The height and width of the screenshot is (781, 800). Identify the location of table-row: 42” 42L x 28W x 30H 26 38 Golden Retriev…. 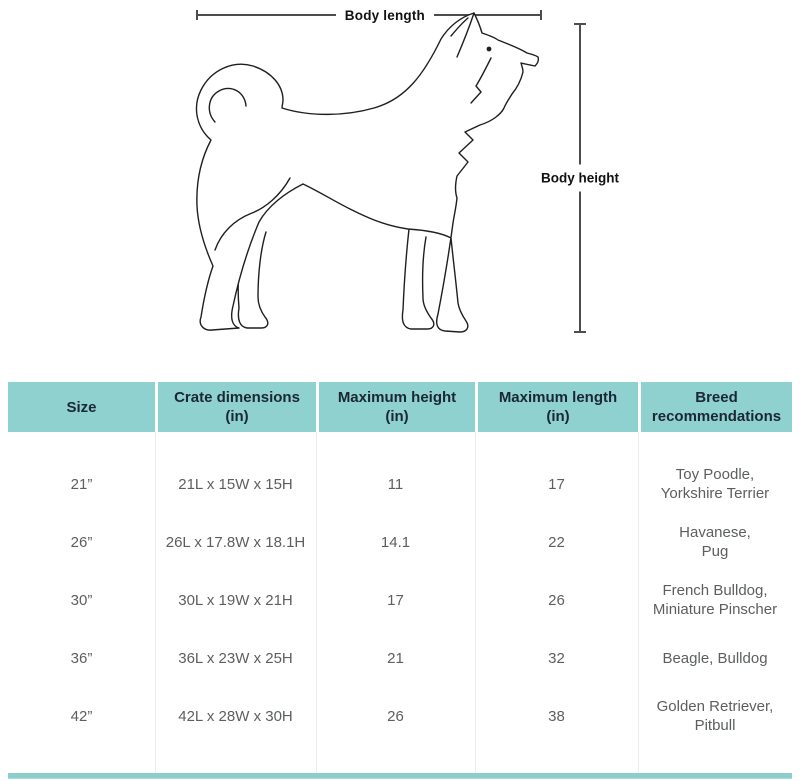
(400, 716).